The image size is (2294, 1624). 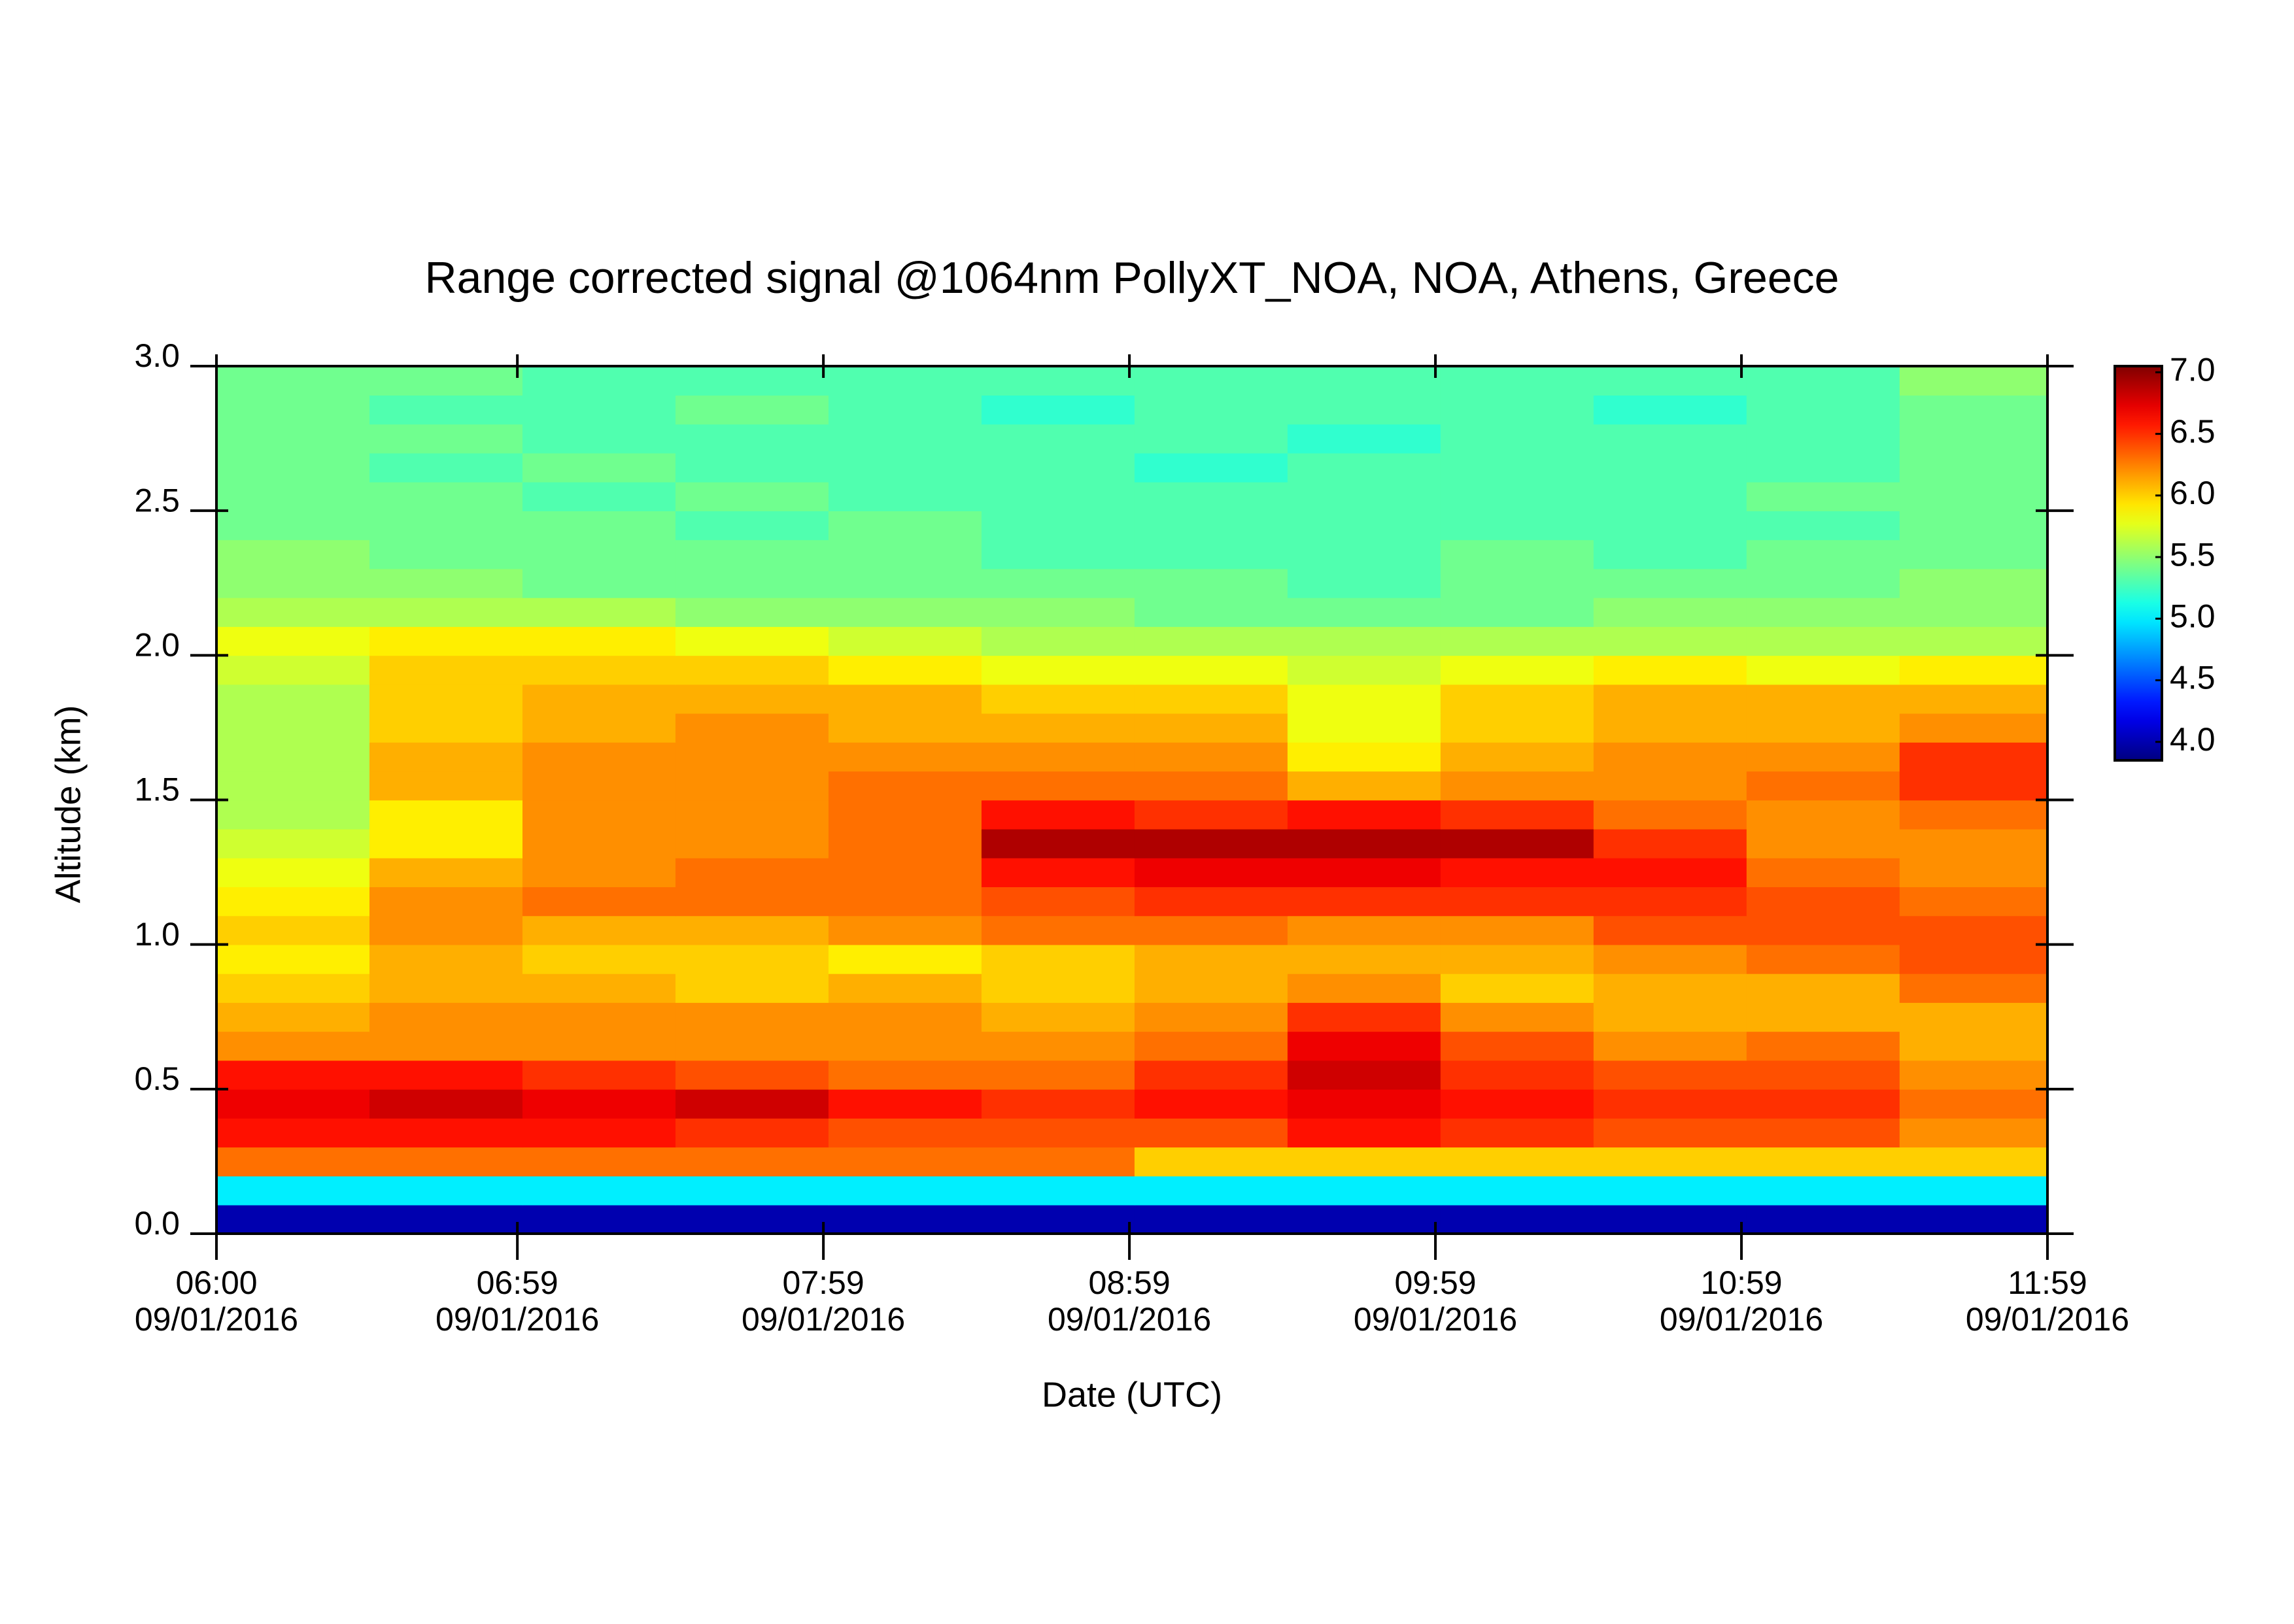 I want to click on x-tick-label: 08:59 09/01/2016, so click(x=1129, y=1301).